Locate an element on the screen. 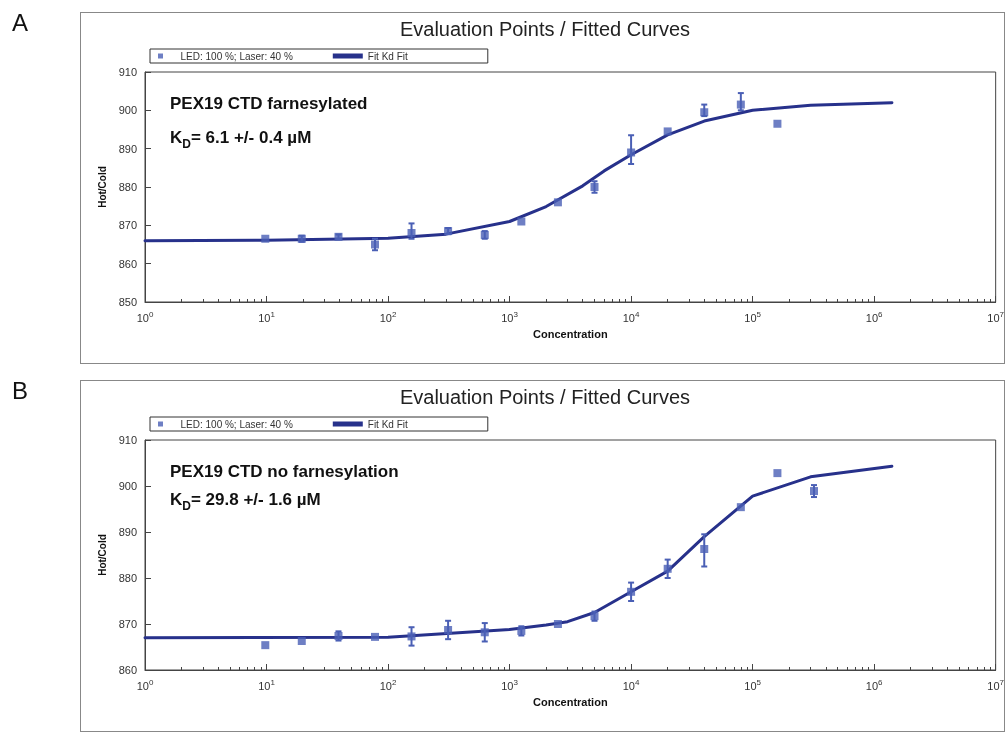  annotation: PEX19 CTD farnesylated is located at coordinates (269, 103).